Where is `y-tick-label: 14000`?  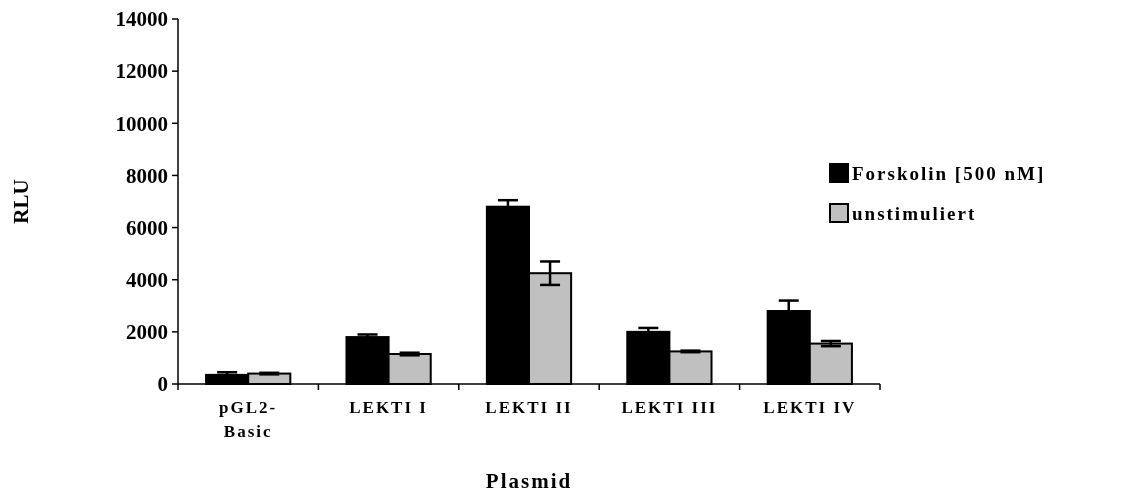 y-tick-label: 14000 is located at coordinates (141, 19).